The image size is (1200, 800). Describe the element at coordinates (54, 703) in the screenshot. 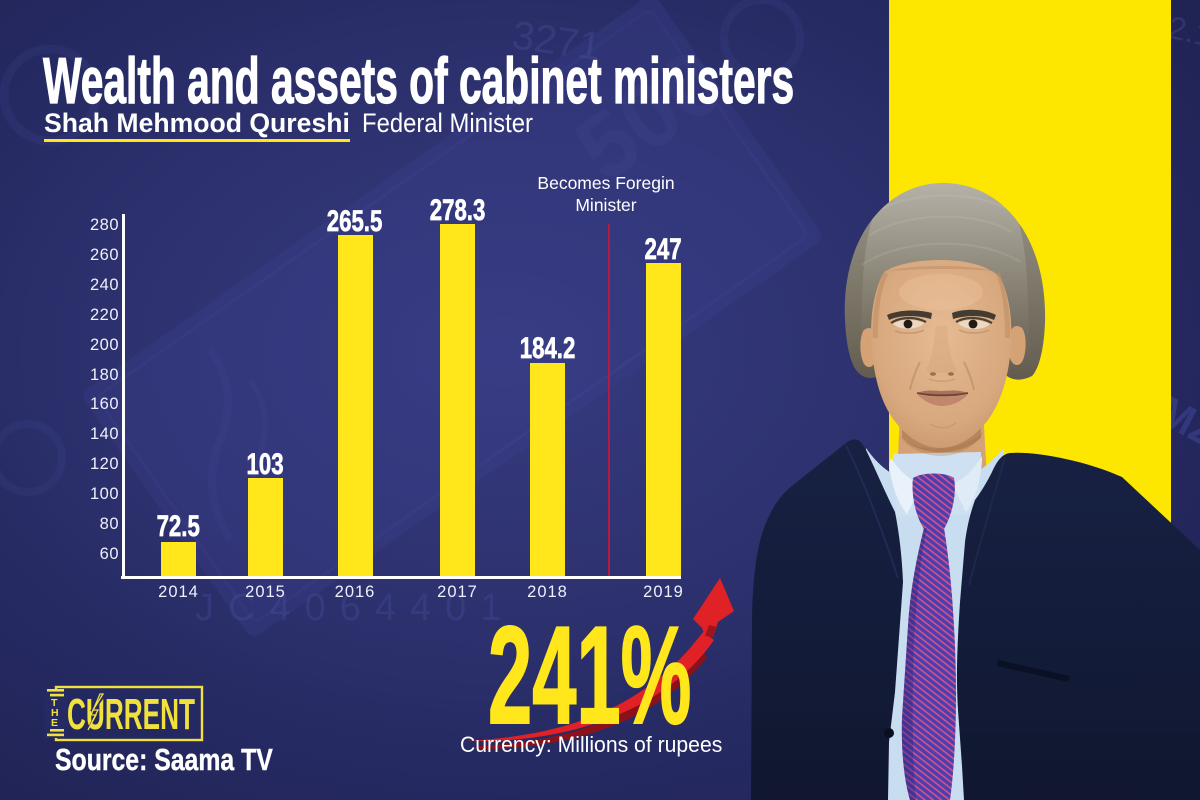

I see `svg-text: T` at that location.